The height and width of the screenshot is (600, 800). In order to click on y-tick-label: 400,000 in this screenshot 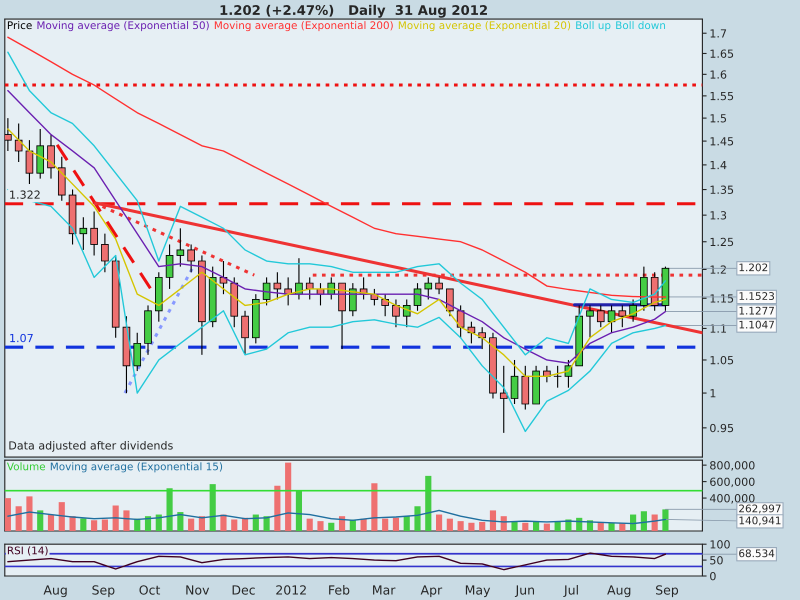, I will do `click(732, 499)`.